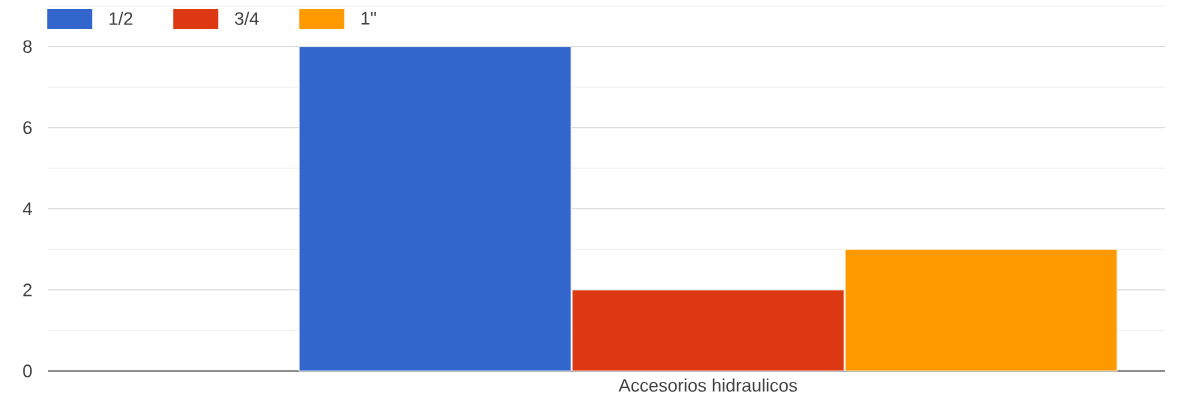 This screenshot has height=410, width=1179. What do you see at coordinates (707, 385) in the screenshot?
I see `x-tick-label: Accesorios hidraulicos` at bounding box center [707, 385].